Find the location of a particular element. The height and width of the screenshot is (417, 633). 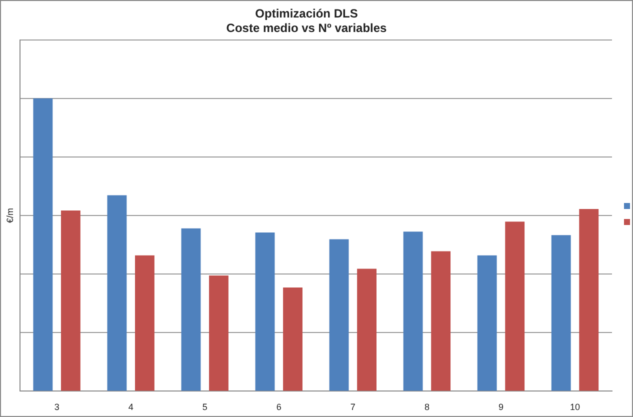

x-tick-label: 10 is located at coordinates (575, 407).